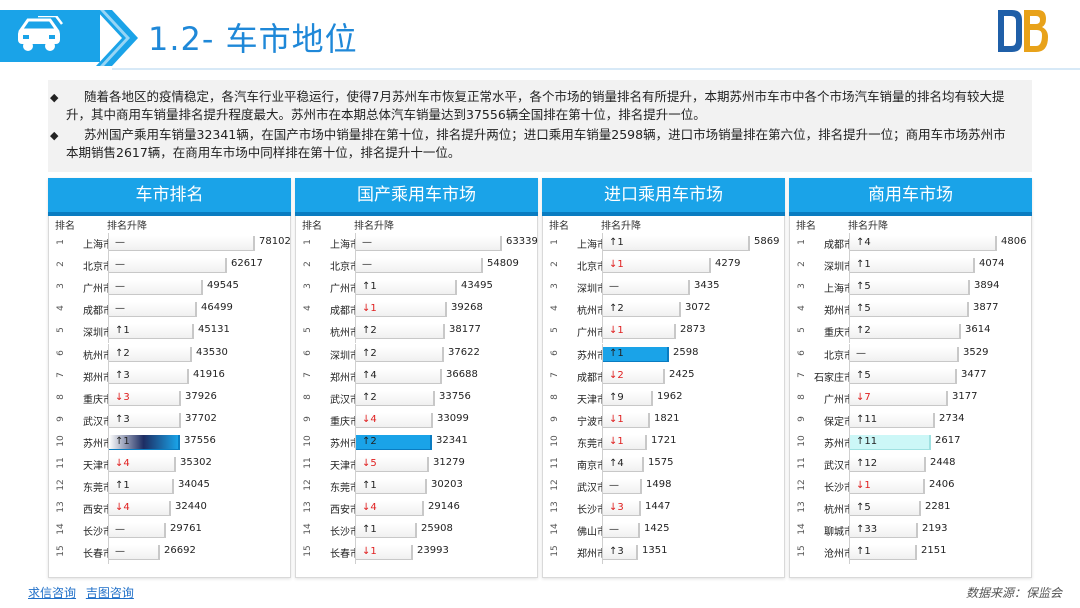  What do you see at coordinates (592, 290) in the screenshot?
I see `city-label: 深圳市` at bounding box center [592, 290].